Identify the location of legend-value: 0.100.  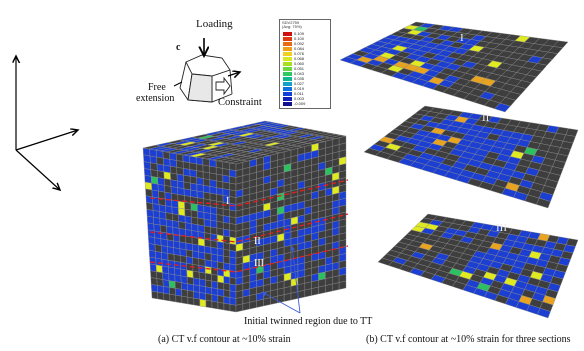
(299, 38).